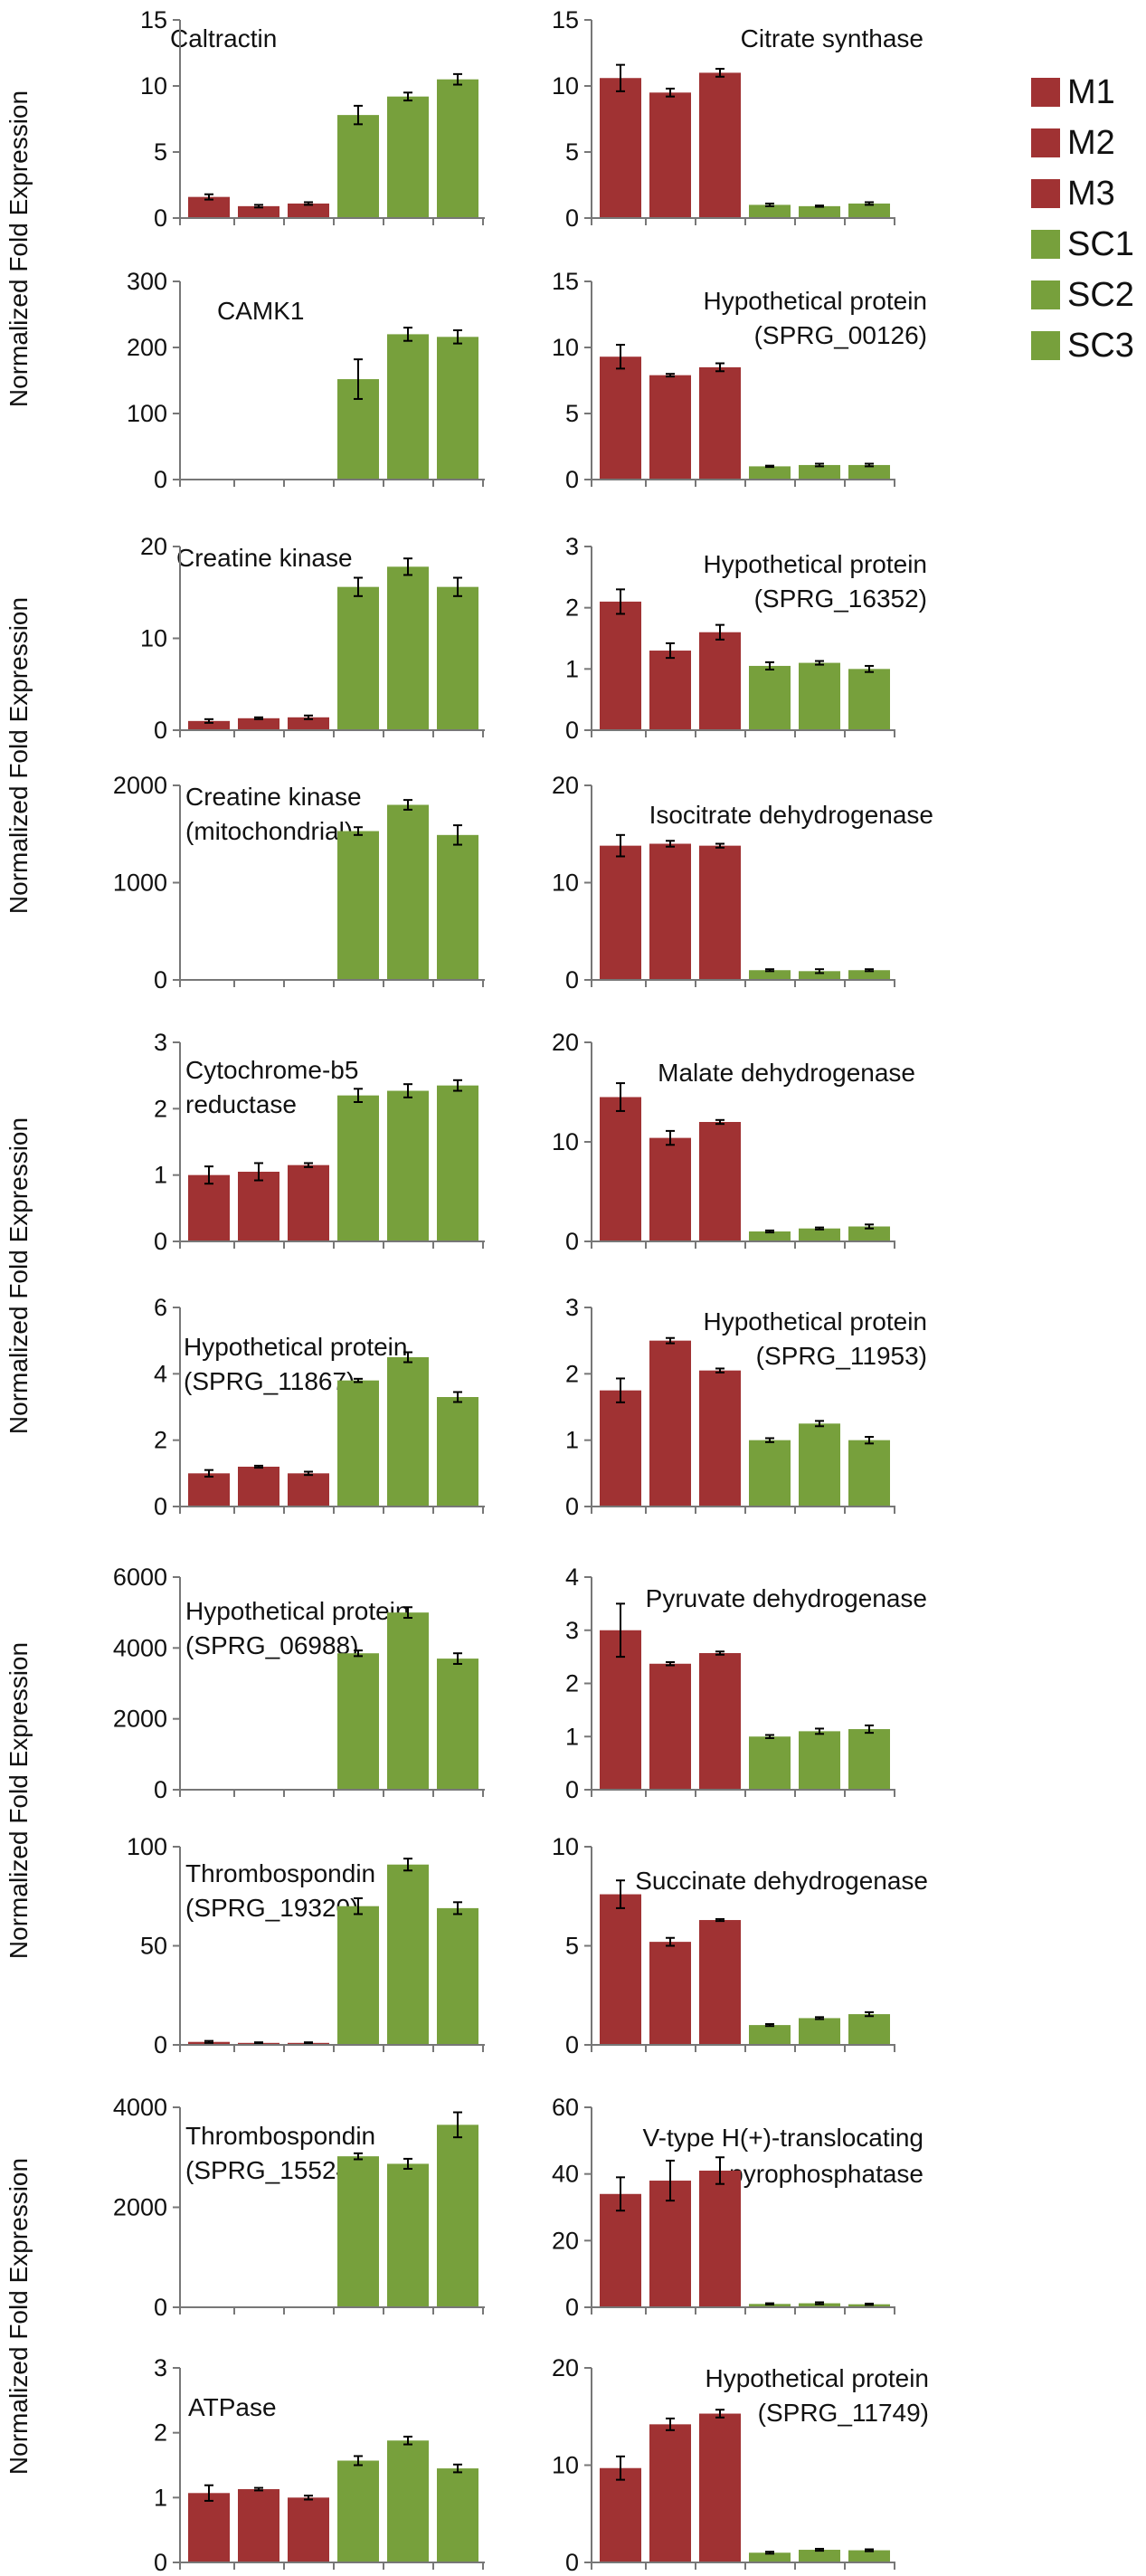 The width and height of the screenshot is (1146, 2576). What do you see at coordinates (786, 1073) in the screenshot?
I see `chart-title: Malate dehydrogenase` at bounding box center [786, 1073].